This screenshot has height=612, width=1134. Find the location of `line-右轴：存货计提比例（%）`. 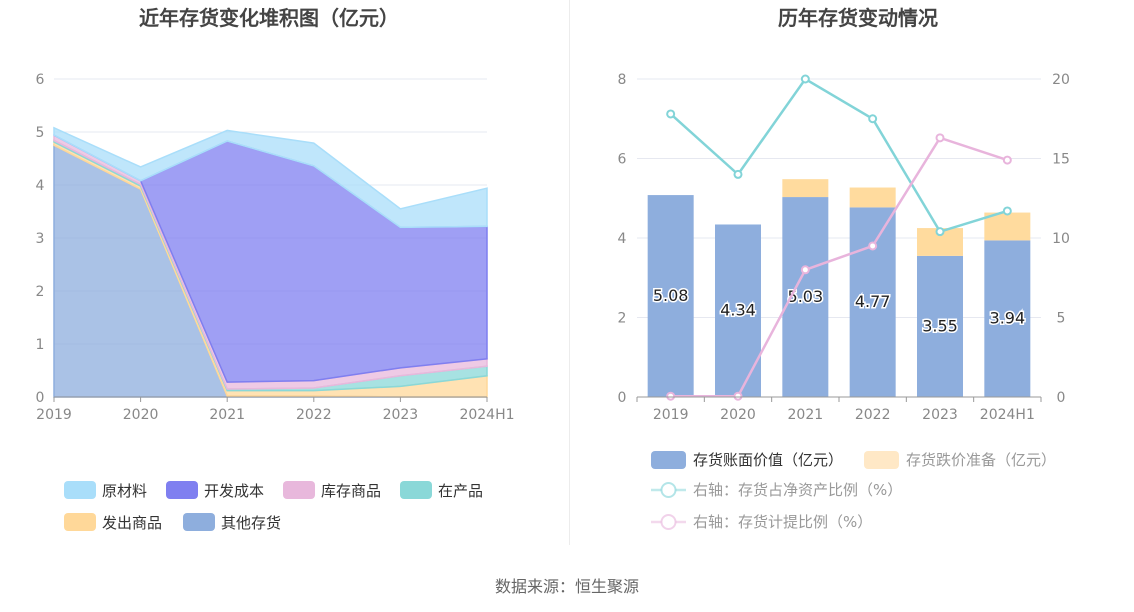

line-右轴：存货计提比例（%） is located at coordinates (839, 267).